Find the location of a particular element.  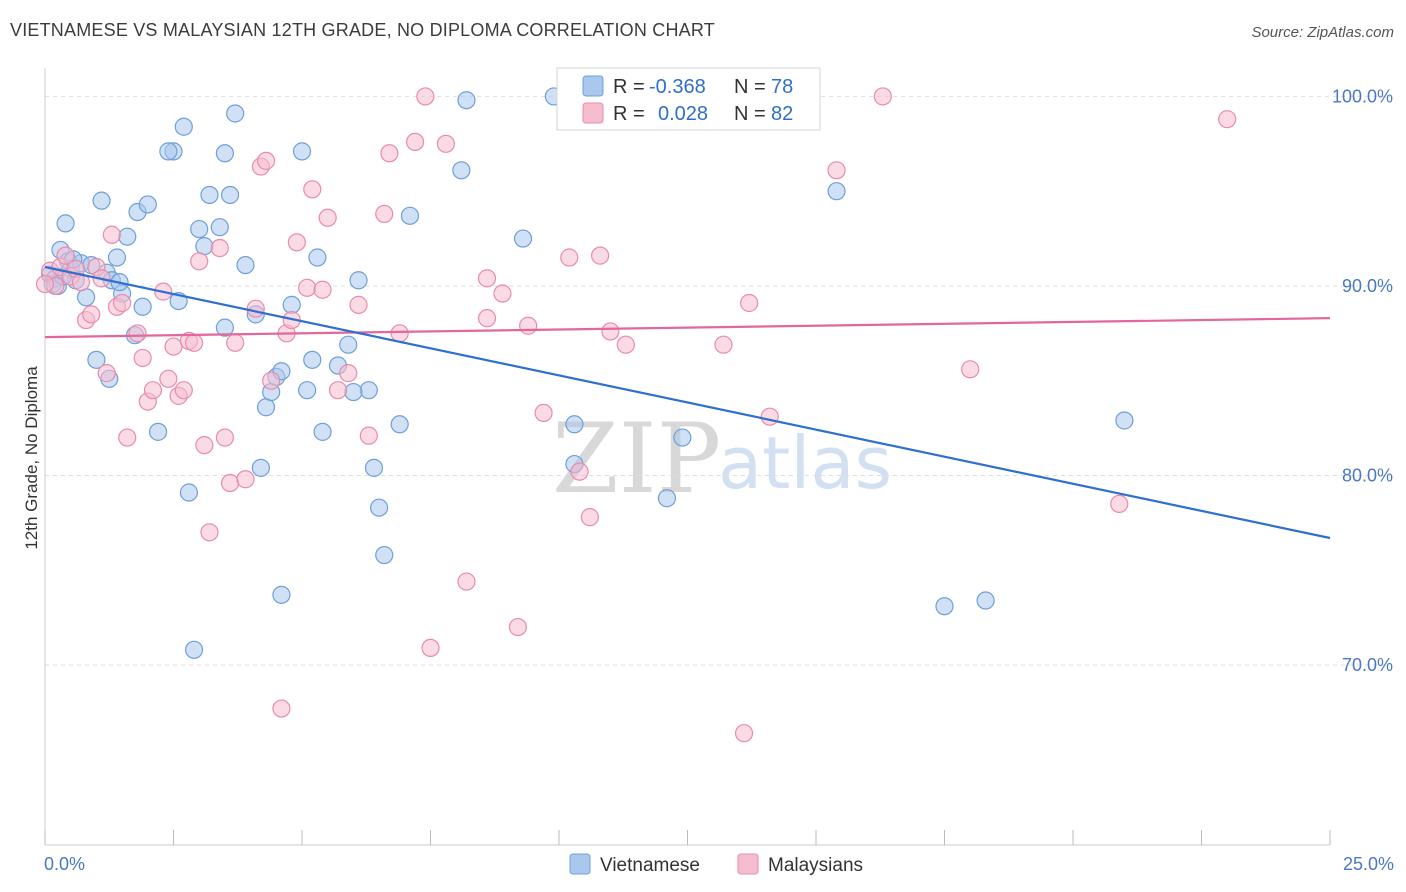

legend-r-value-2: 0.028 is located at coordinates (683, 114).